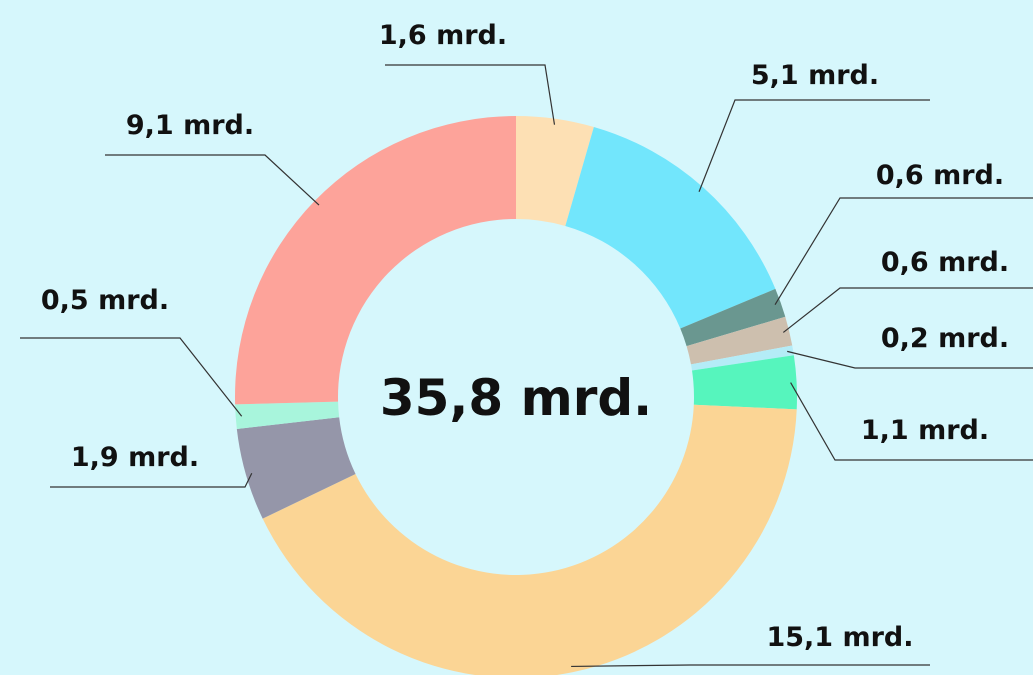 Image resolution: width=1033 pixels, height=675 pixels. I want to click on value-label: 1,9 mrd., so click(135, 457).